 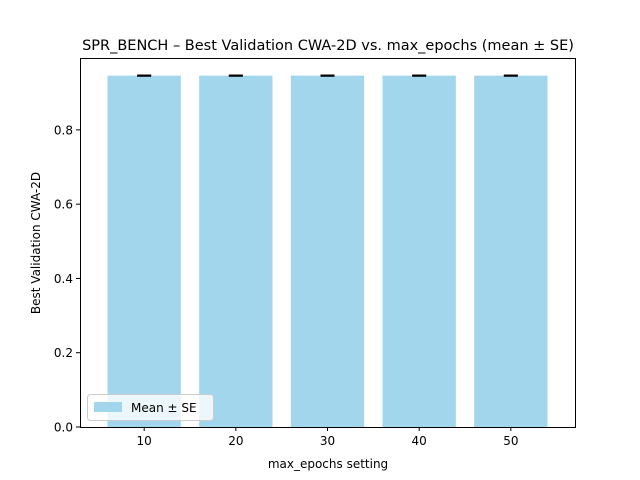 I want to click on x-tick-label-50: 50, so click(x=510, y=441).